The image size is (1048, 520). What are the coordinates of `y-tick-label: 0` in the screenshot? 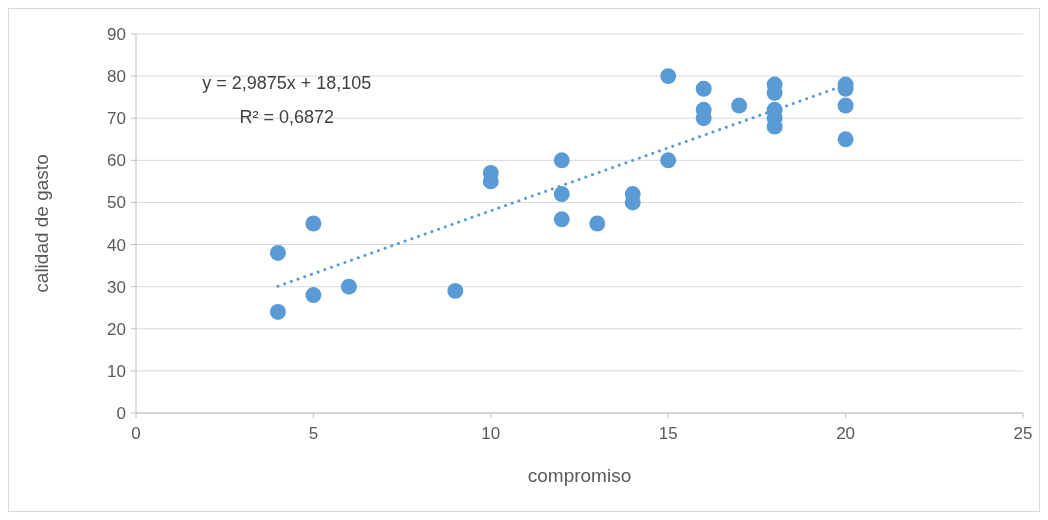 It's located at (121, 413).